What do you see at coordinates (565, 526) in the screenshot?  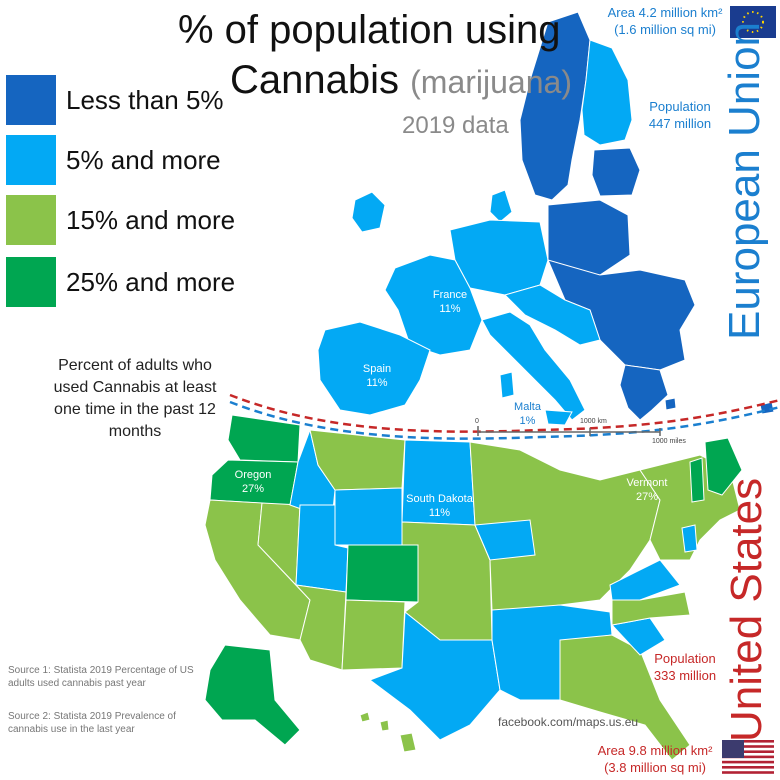 I see `state-midwest` at bounding box center [565, 526].